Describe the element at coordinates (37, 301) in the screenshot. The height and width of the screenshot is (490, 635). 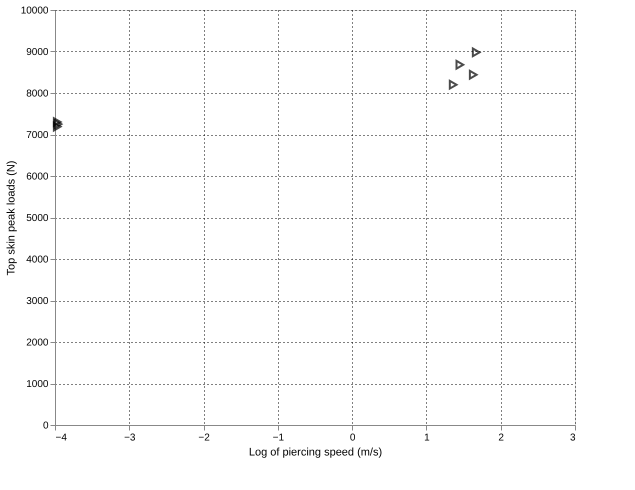
I see `y-tick-label: 3000` at that location.